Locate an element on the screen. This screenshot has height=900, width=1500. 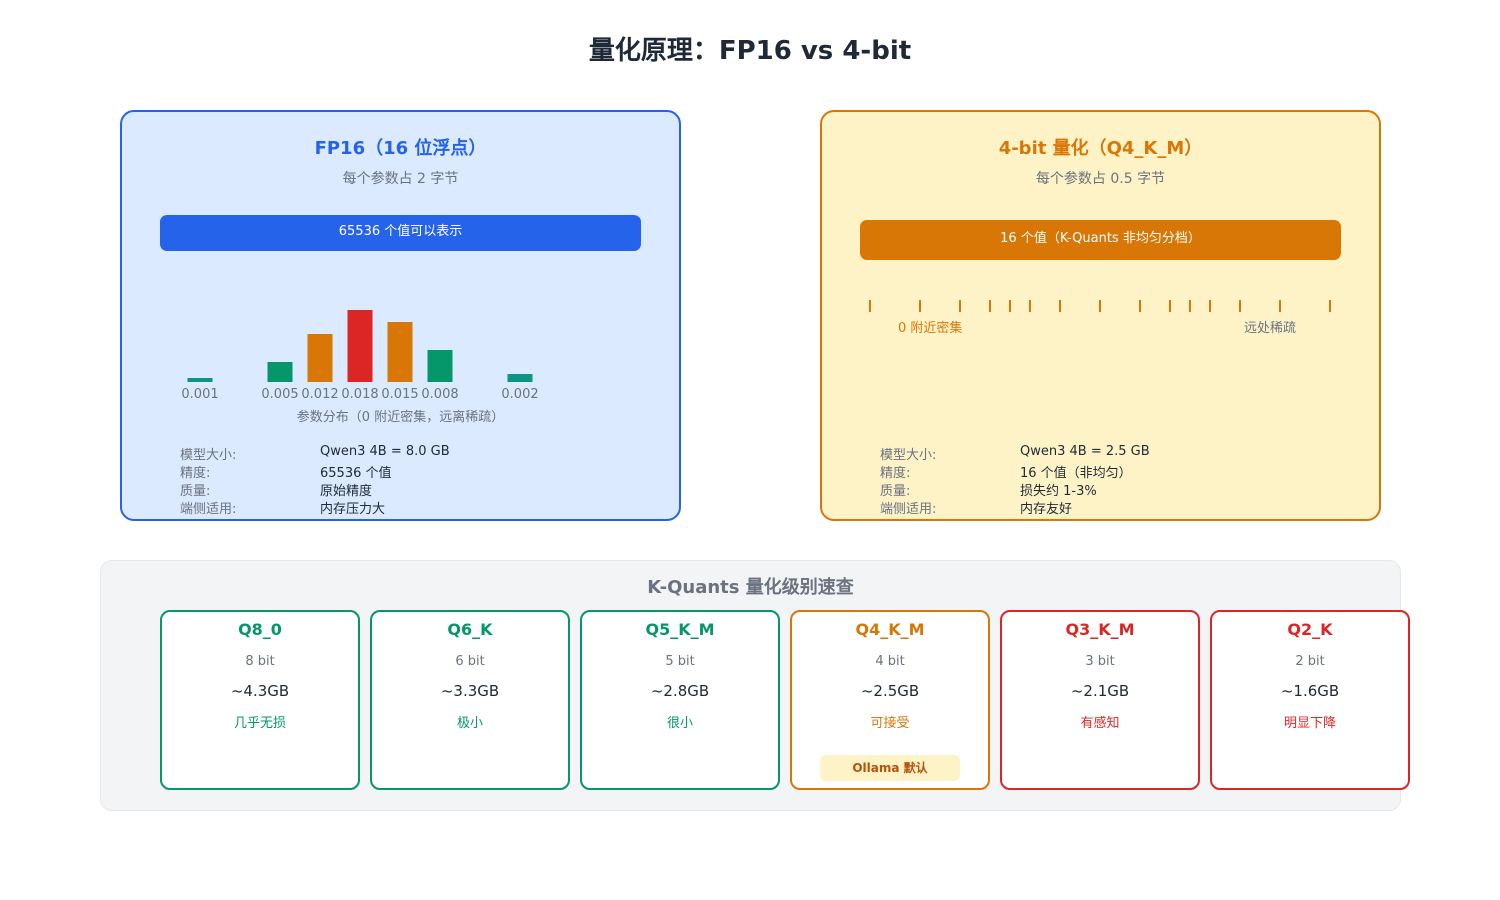
distribution-caption: 参数分布（0 附近密集，远离稀疏） is located at coordinates (400, 417).